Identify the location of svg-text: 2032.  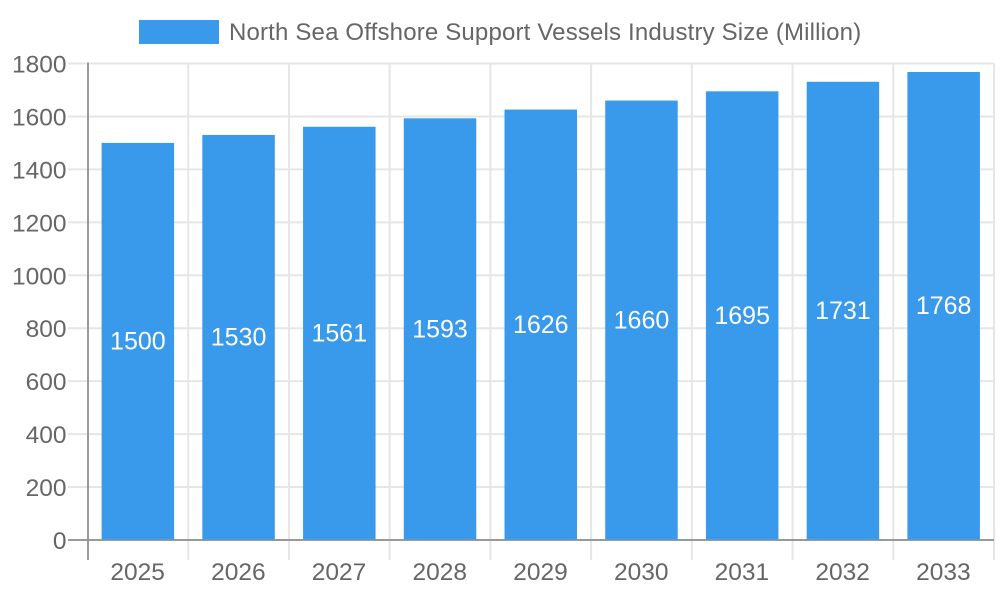
(842, 572).